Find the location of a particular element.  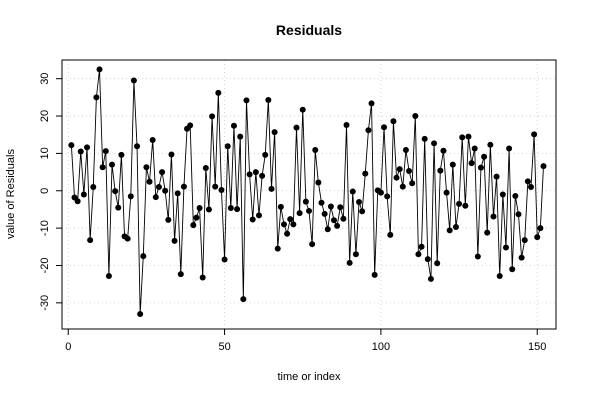

x-axis-label: time or index is located at coordinates (309, 377).